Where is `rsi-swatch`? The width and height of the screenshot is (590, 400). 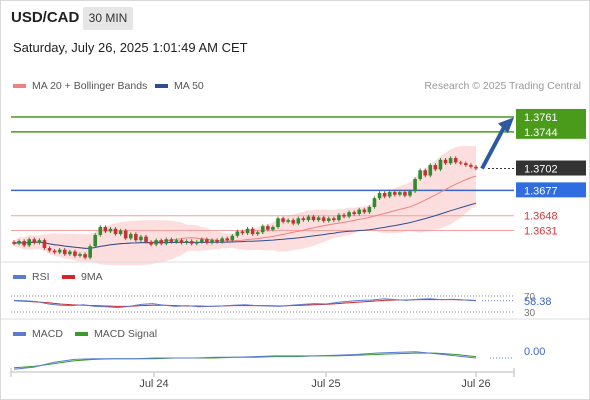
rsi-swatch is located at coordinates (19, 277).